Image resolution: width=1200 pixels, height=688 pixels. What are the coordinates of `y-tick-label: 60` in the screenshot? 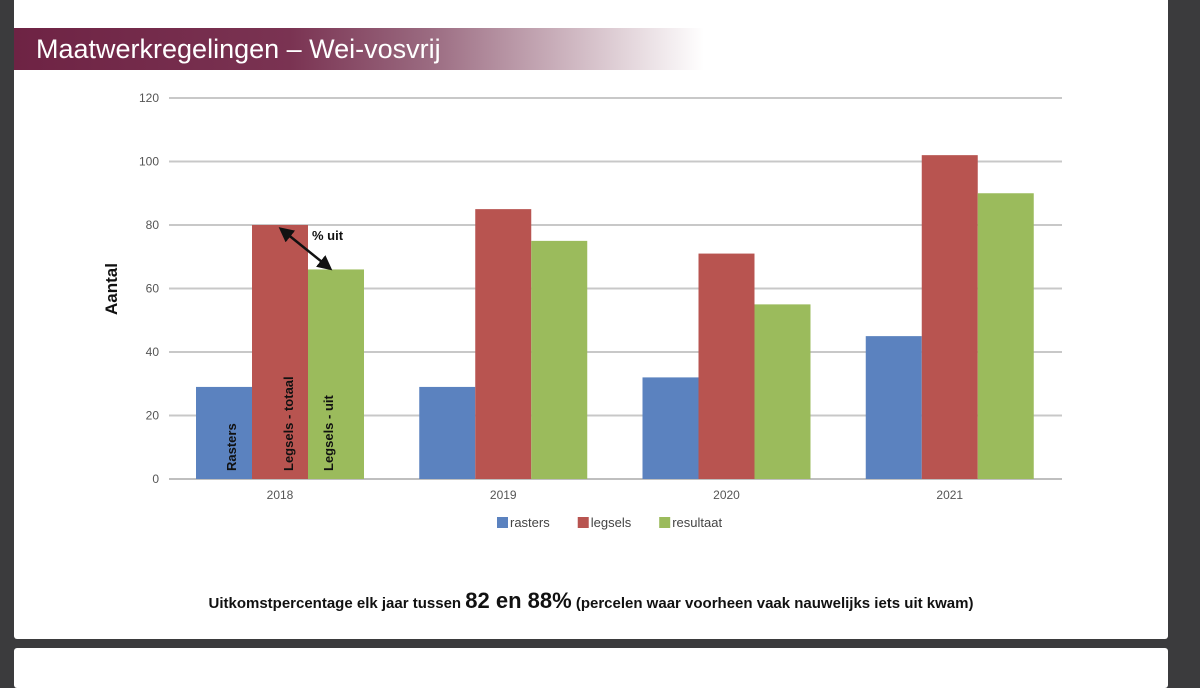 It's located at (153, 289).